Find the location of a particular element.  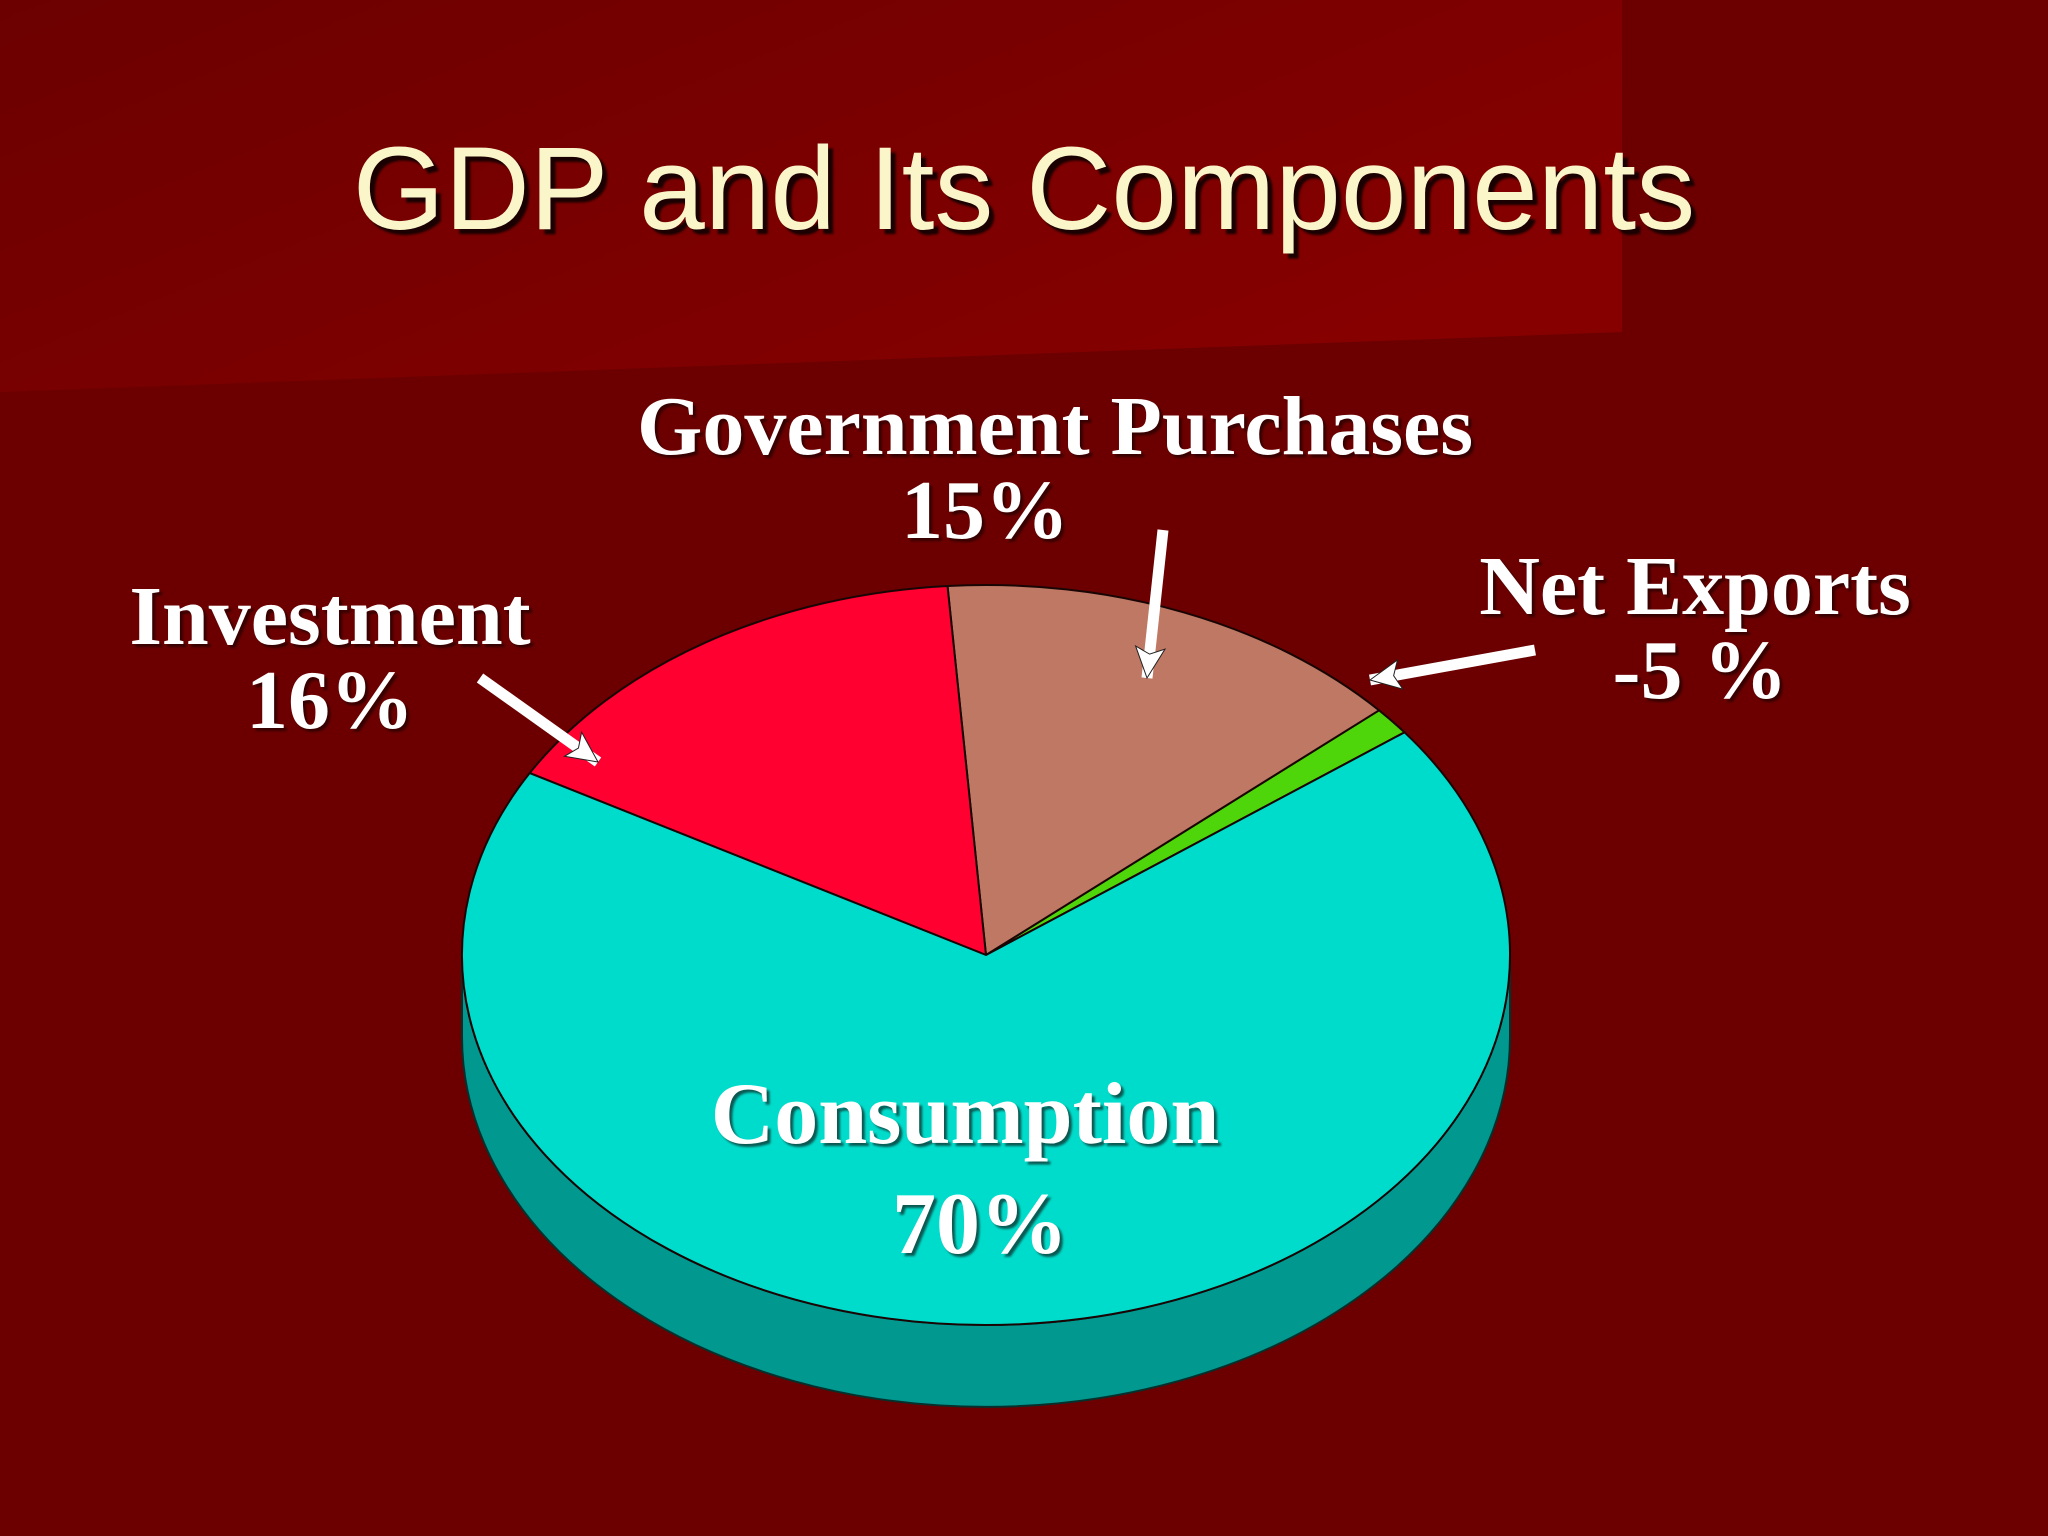

net-exports-arrow is located at coordinates (1452, 667).